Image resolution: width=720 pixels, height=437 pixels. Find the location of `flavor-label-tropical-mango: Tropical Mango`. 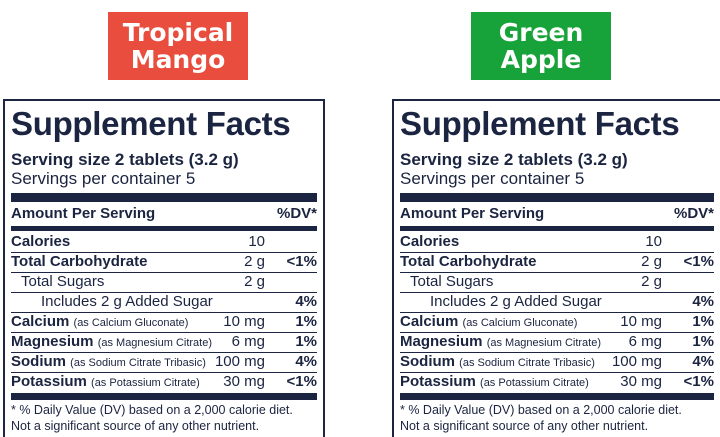

flavor-label-tropical-mango: Tropical Mango is located at coordinates (178, 46).